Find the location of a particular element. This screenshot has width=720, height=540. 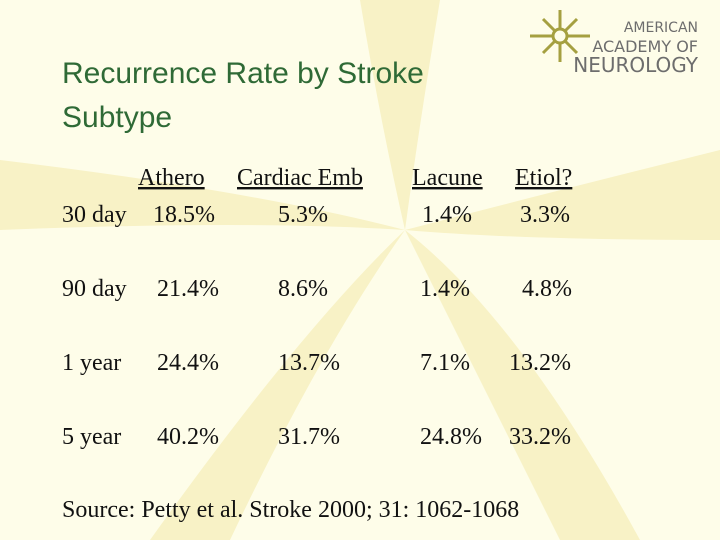

table-cell: 24.4% is located at coordinates (188, 363).